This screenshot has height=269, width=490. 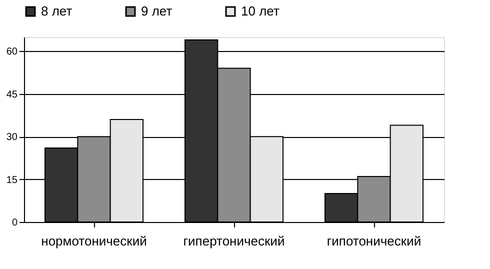 What do you see at coordinates (156, 11) in the screenshot?
I see `legend-label: 9 лет` at bounding box center [156, 11].